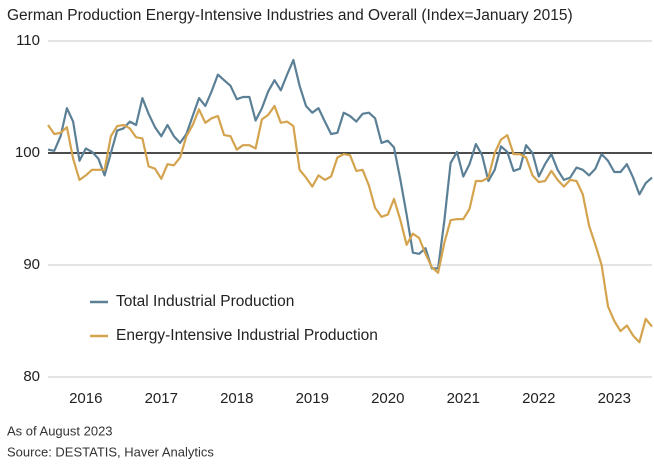 The height and width of the screenshot is (466, 654). Describe the element at coordinates (110, 451) in the screenshot. I see `note: Source: DESTATIS, Haver Analytics` at that location.